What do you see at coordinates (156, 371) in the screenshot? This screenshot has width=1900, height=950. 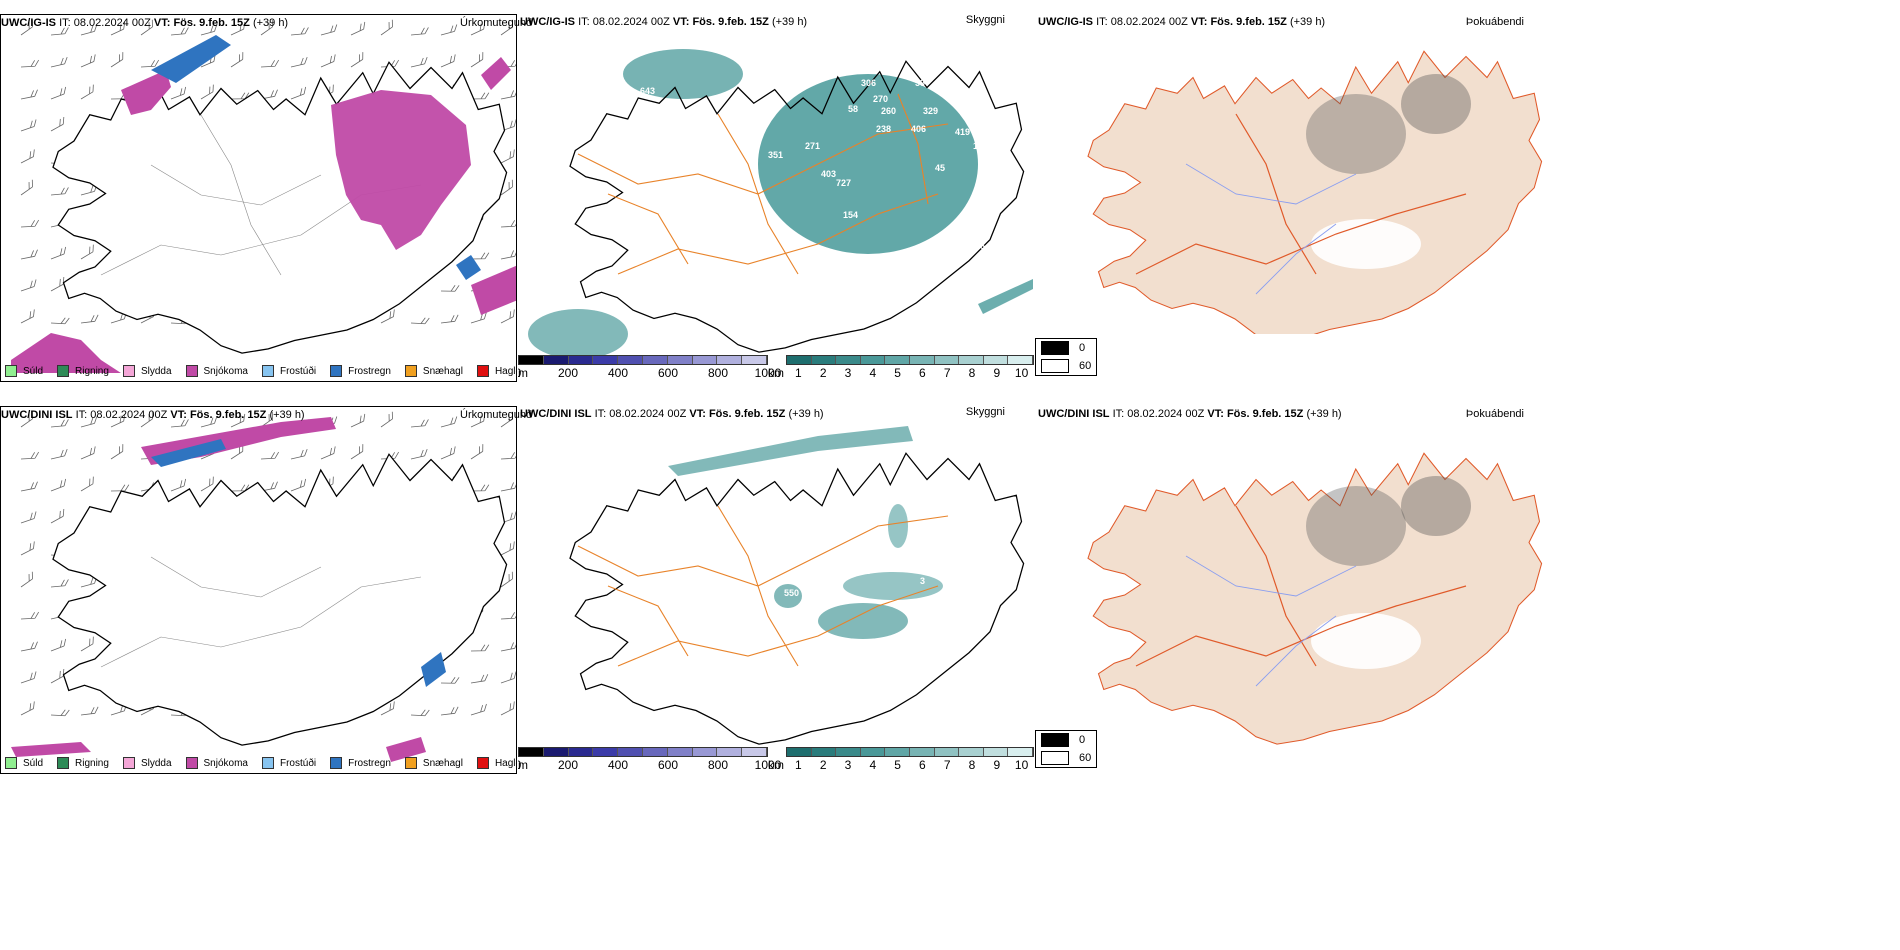 I see `legend-label: Slydda` at bounding box center [156, 371].